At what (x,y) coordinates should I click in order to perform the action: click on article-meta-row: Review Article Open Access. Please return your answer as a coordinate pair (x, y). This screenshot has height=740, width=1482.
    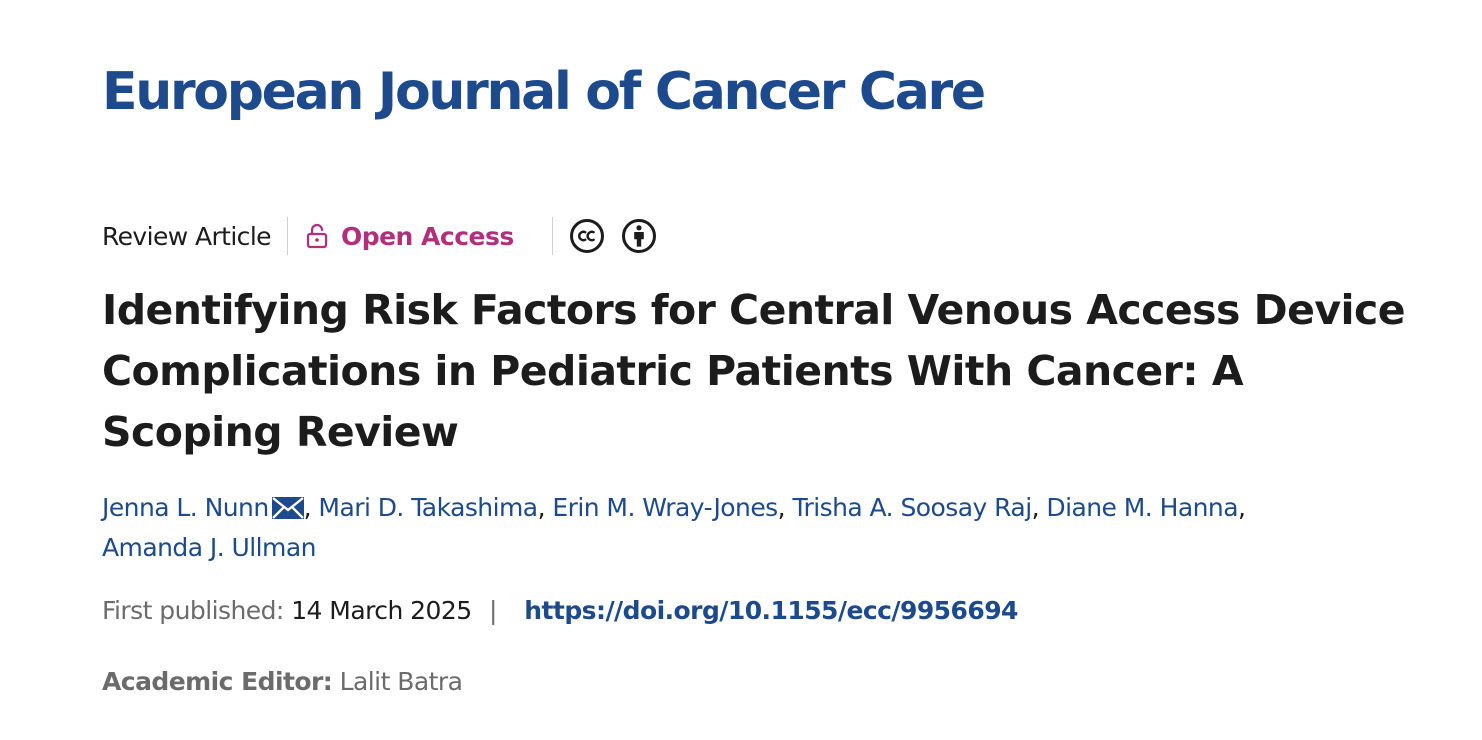
    Looking at the image, I should click on (379, 236).